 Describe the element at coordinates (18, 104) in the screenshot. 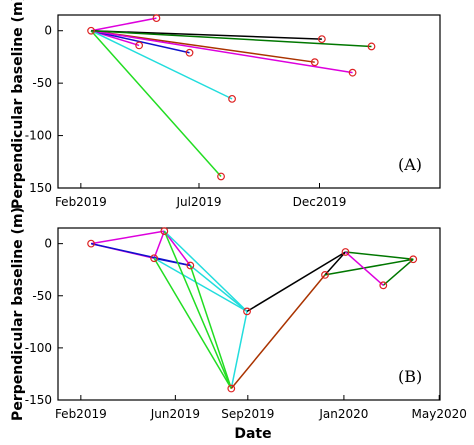

I see `y-axis-title-top: Perpendicular baseline (m)` at that location.